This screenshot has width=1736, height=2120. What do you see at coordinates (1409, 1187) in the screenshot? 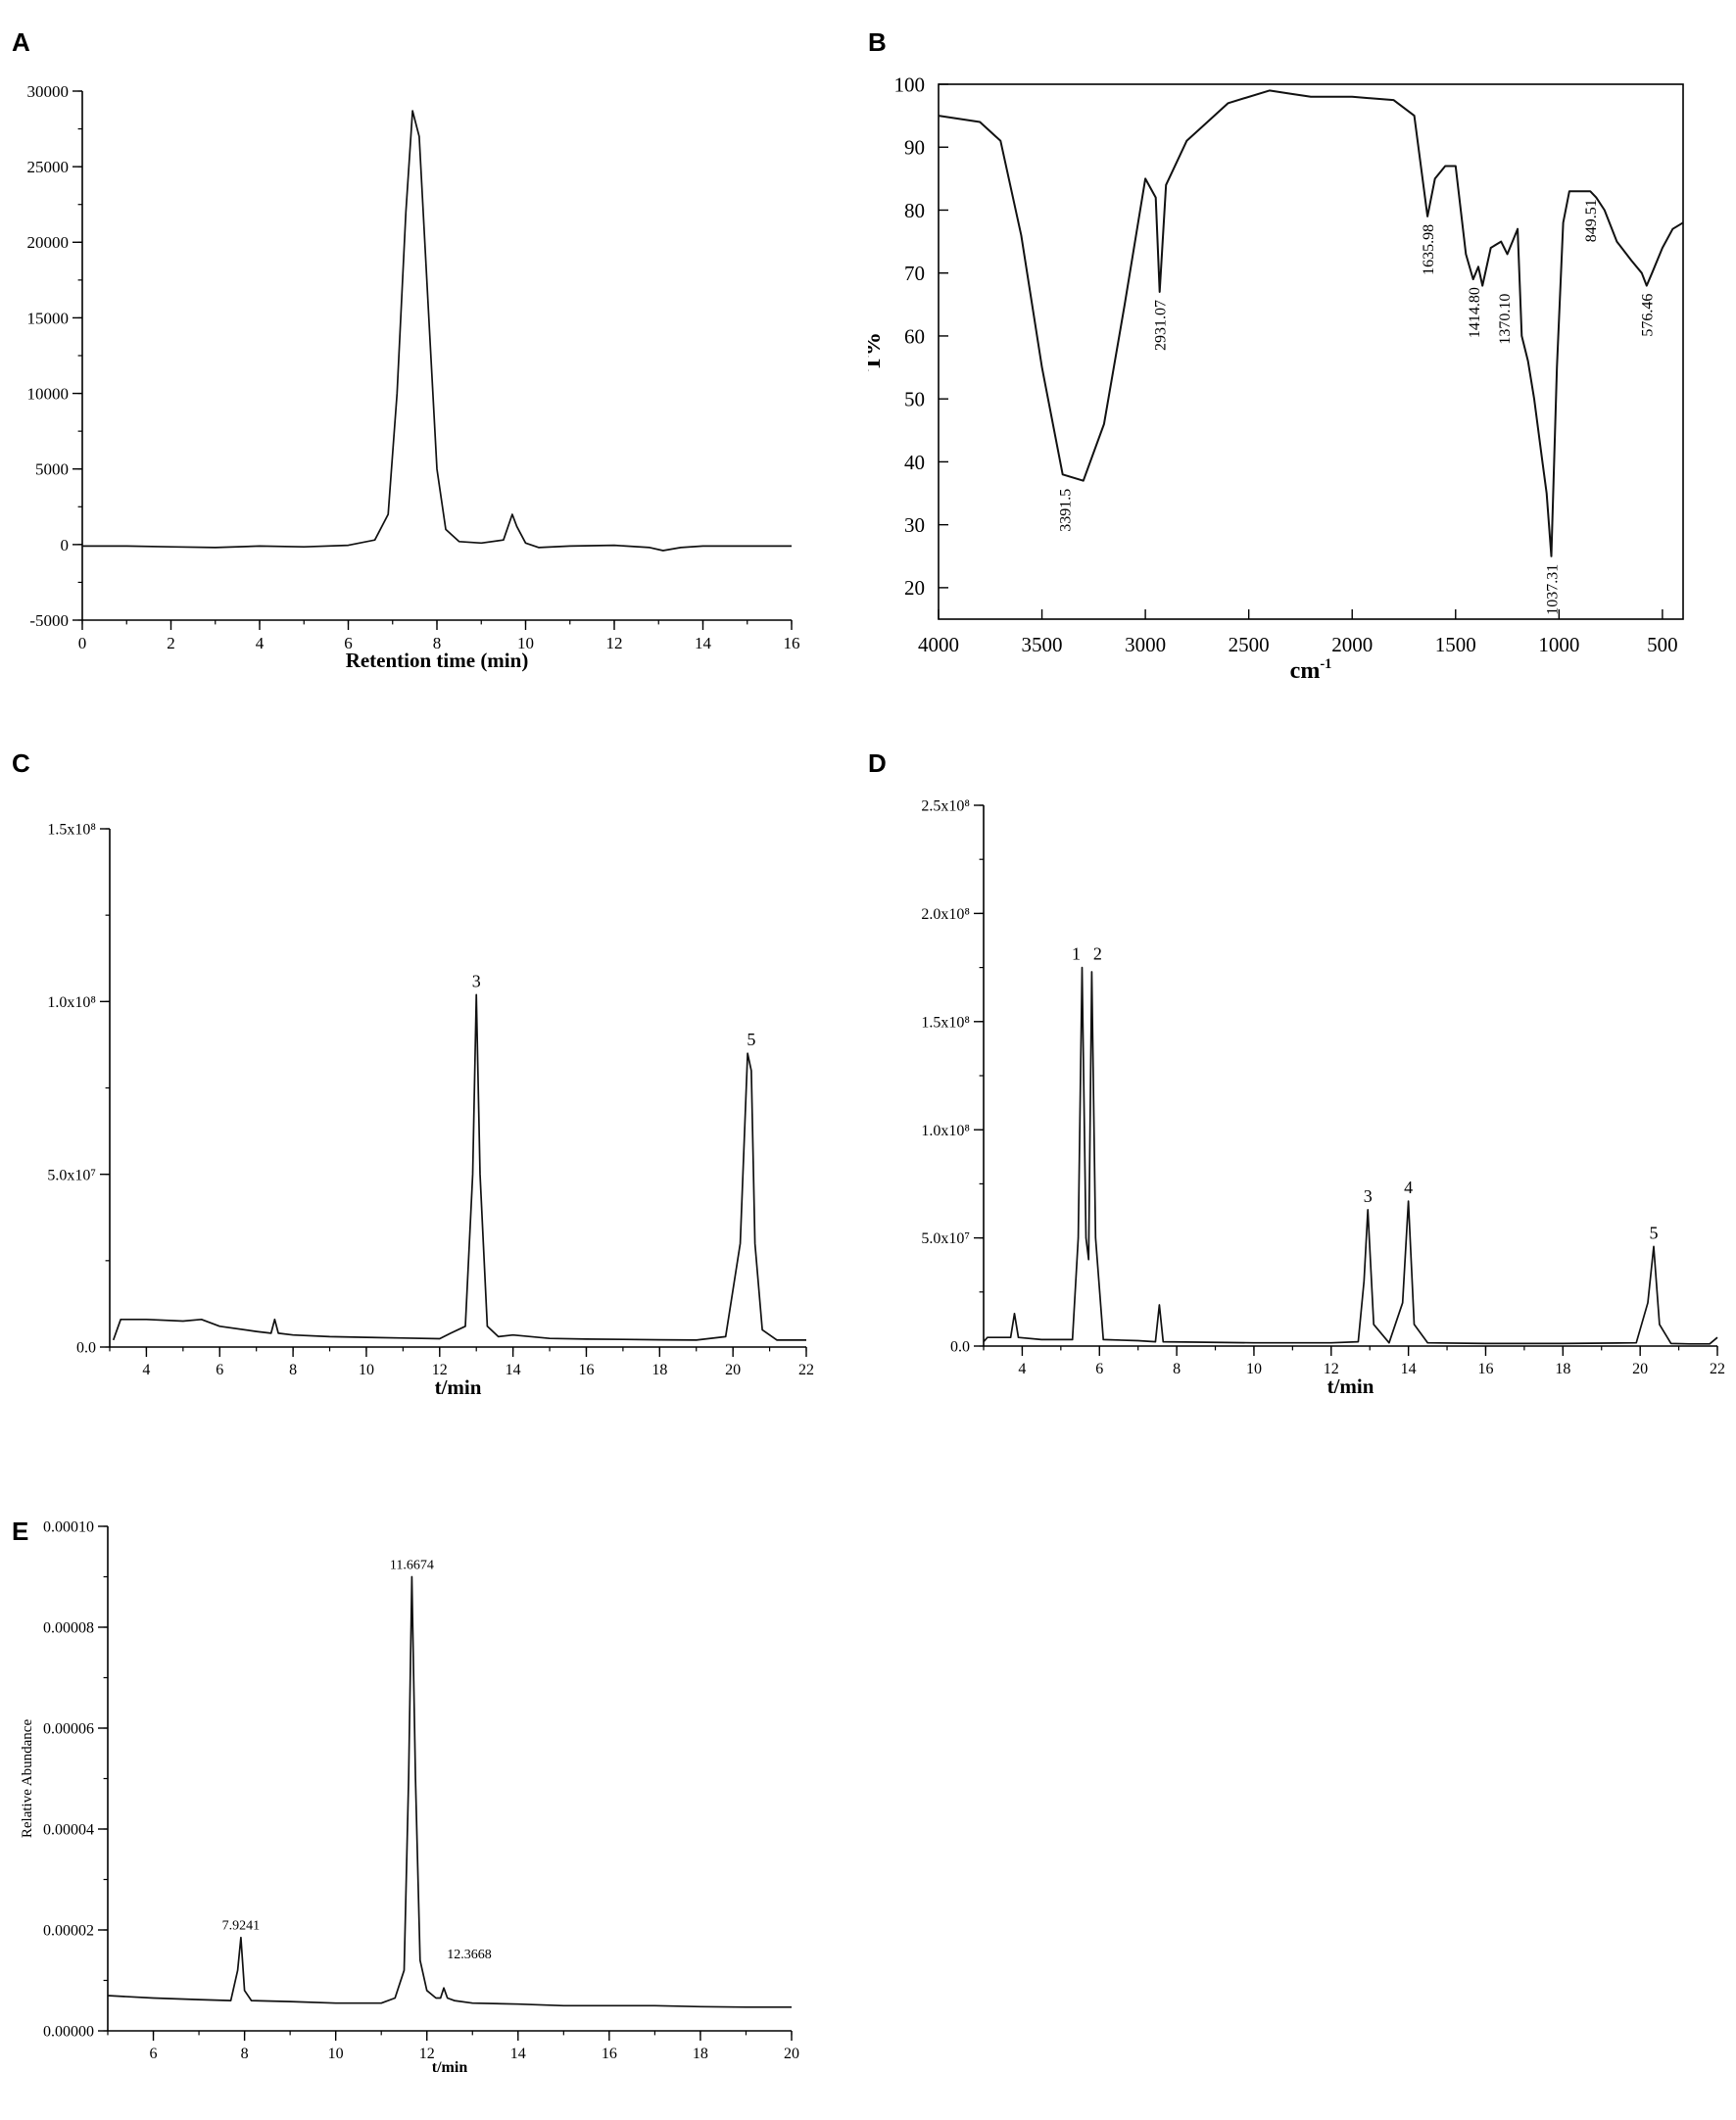
I see `peak-label: 4` at bounding box center [1409, 1187].